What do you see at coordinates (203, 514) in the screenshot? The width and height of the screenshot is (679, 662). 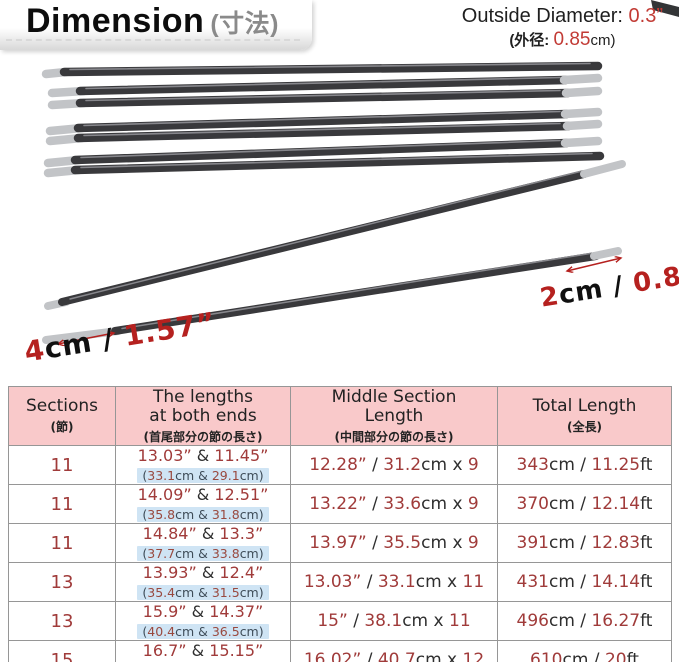 I see `ends-cm-highlight: (35.8cm & 31.8cm)` at bounding box center [203, 514].